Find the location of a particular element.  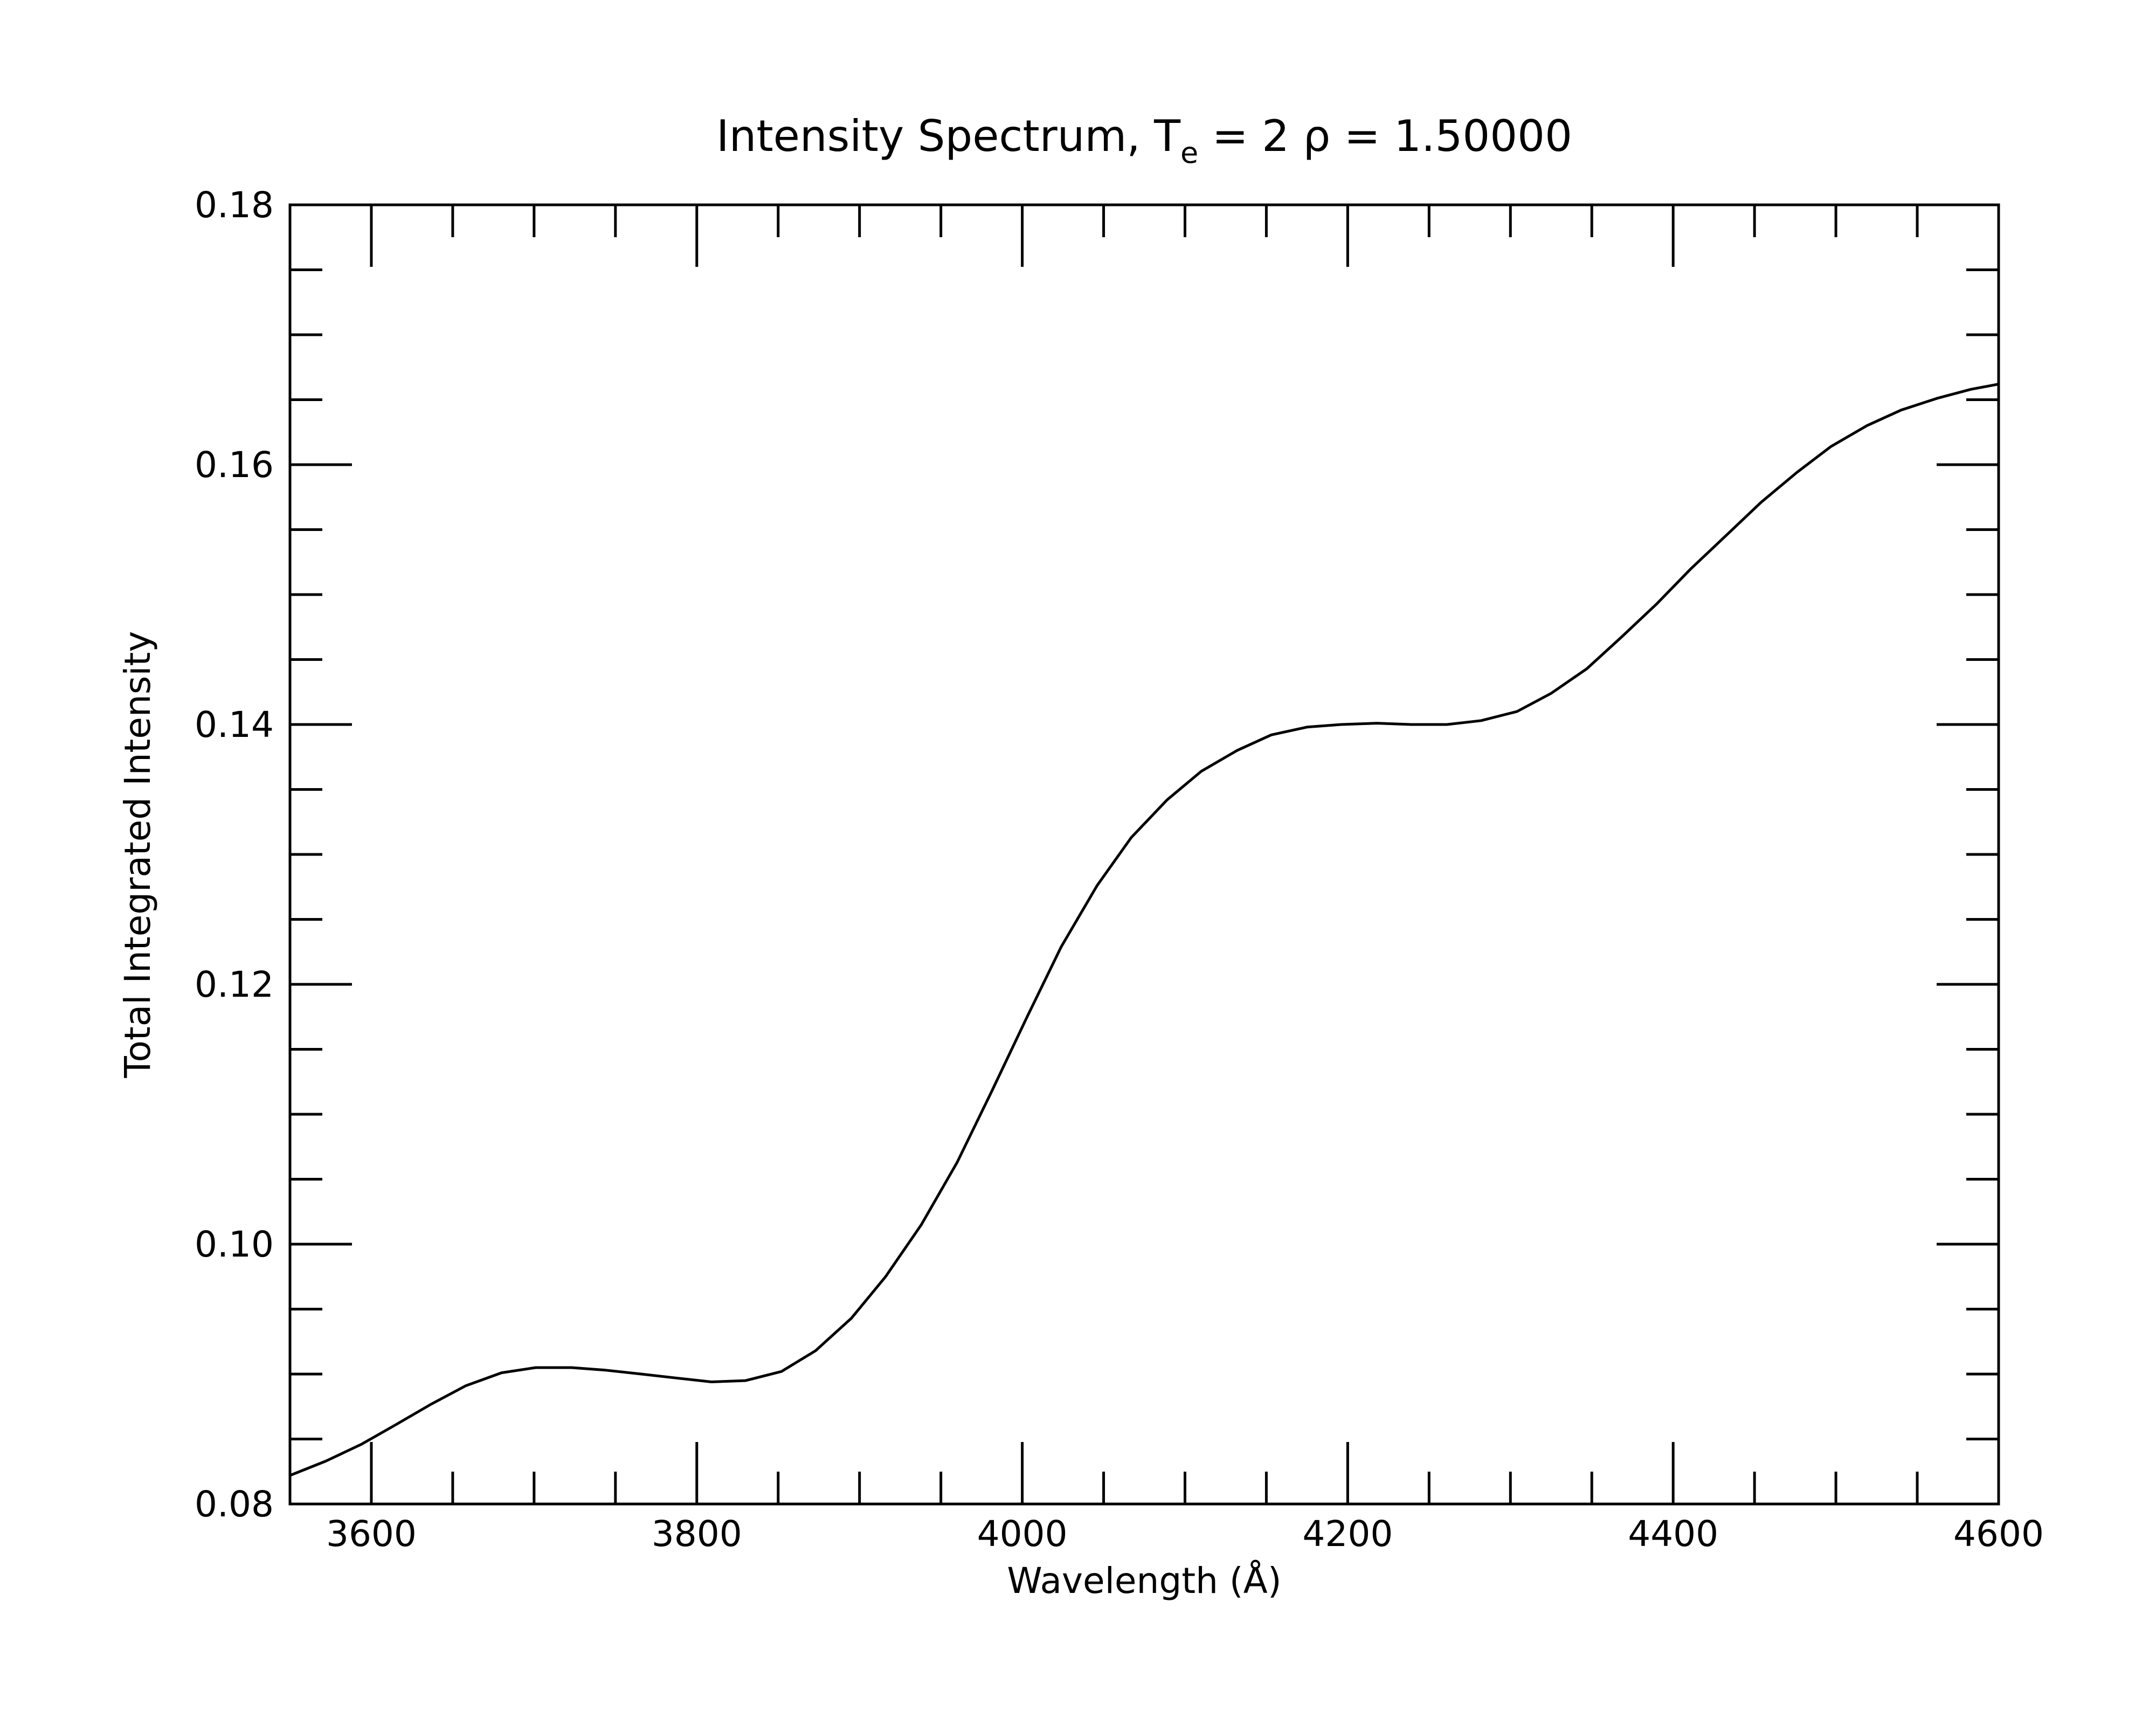

y-tick-label: 0.18 is located at coordinates (235, 205).